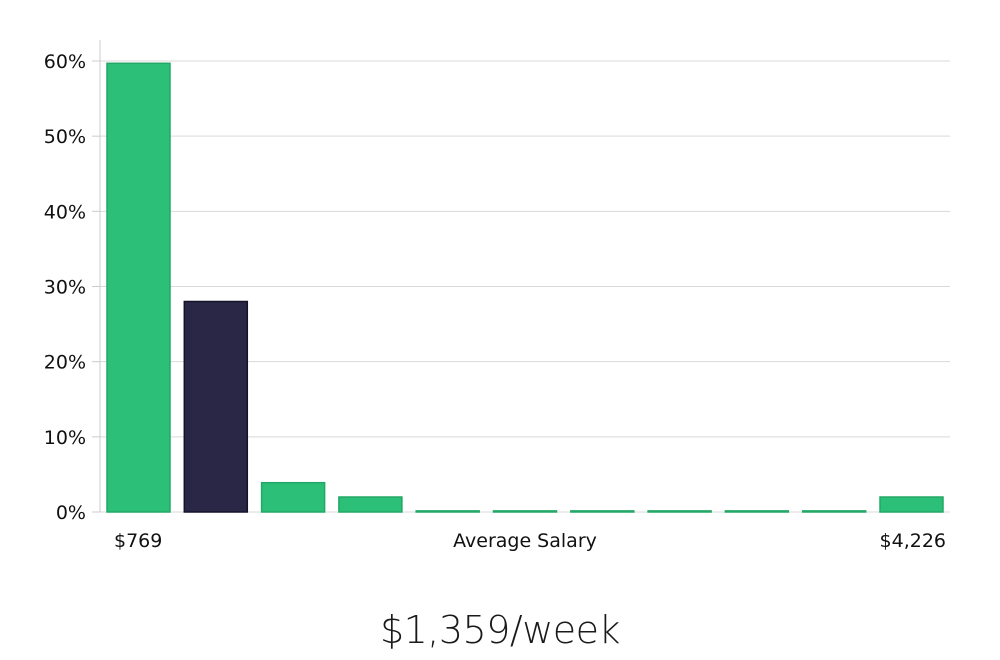 This screenshot has width=1000, height=660. What do you see at coordinates (525, 541) in the screenshot?
I see `x-axis-title: Average Salary` at bounding box center [525, 541].